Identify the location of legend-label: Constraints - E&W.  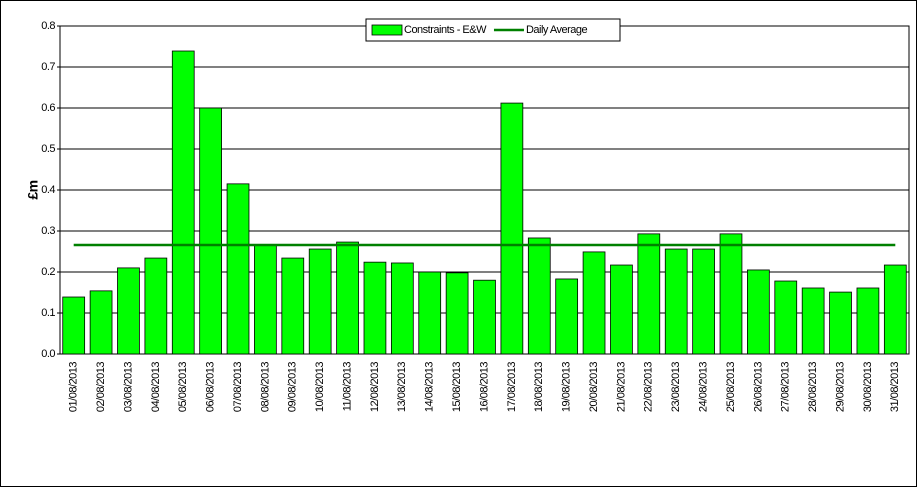
(445, 30).